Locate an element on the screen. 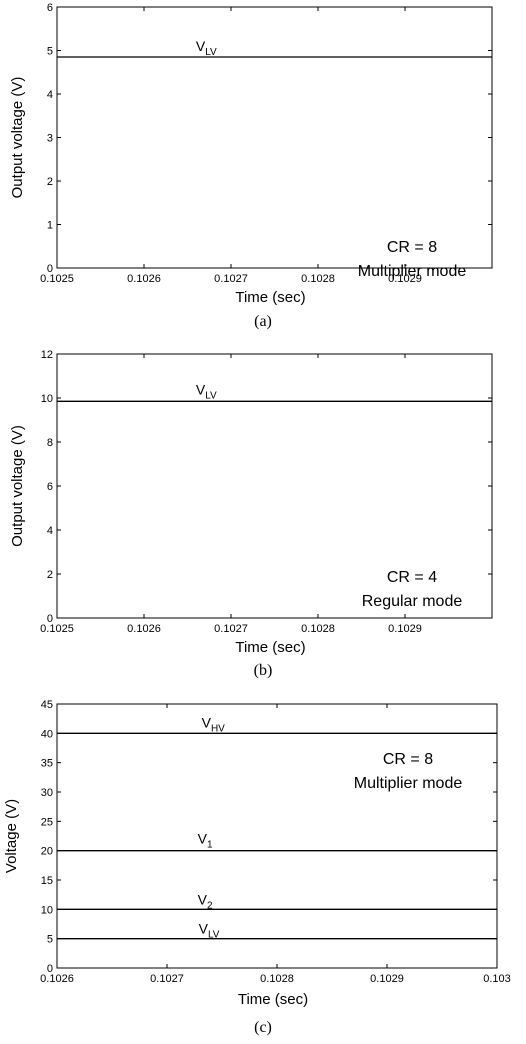  y-tick-label-b: 8 is located at coordinates (50, 443).